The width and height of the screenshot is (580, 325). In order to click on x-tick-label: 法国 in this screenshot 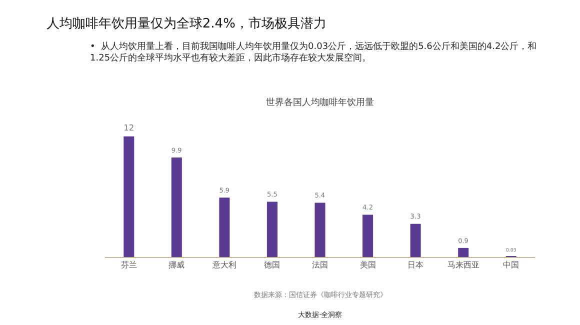, I will do `click(320, 265)`.